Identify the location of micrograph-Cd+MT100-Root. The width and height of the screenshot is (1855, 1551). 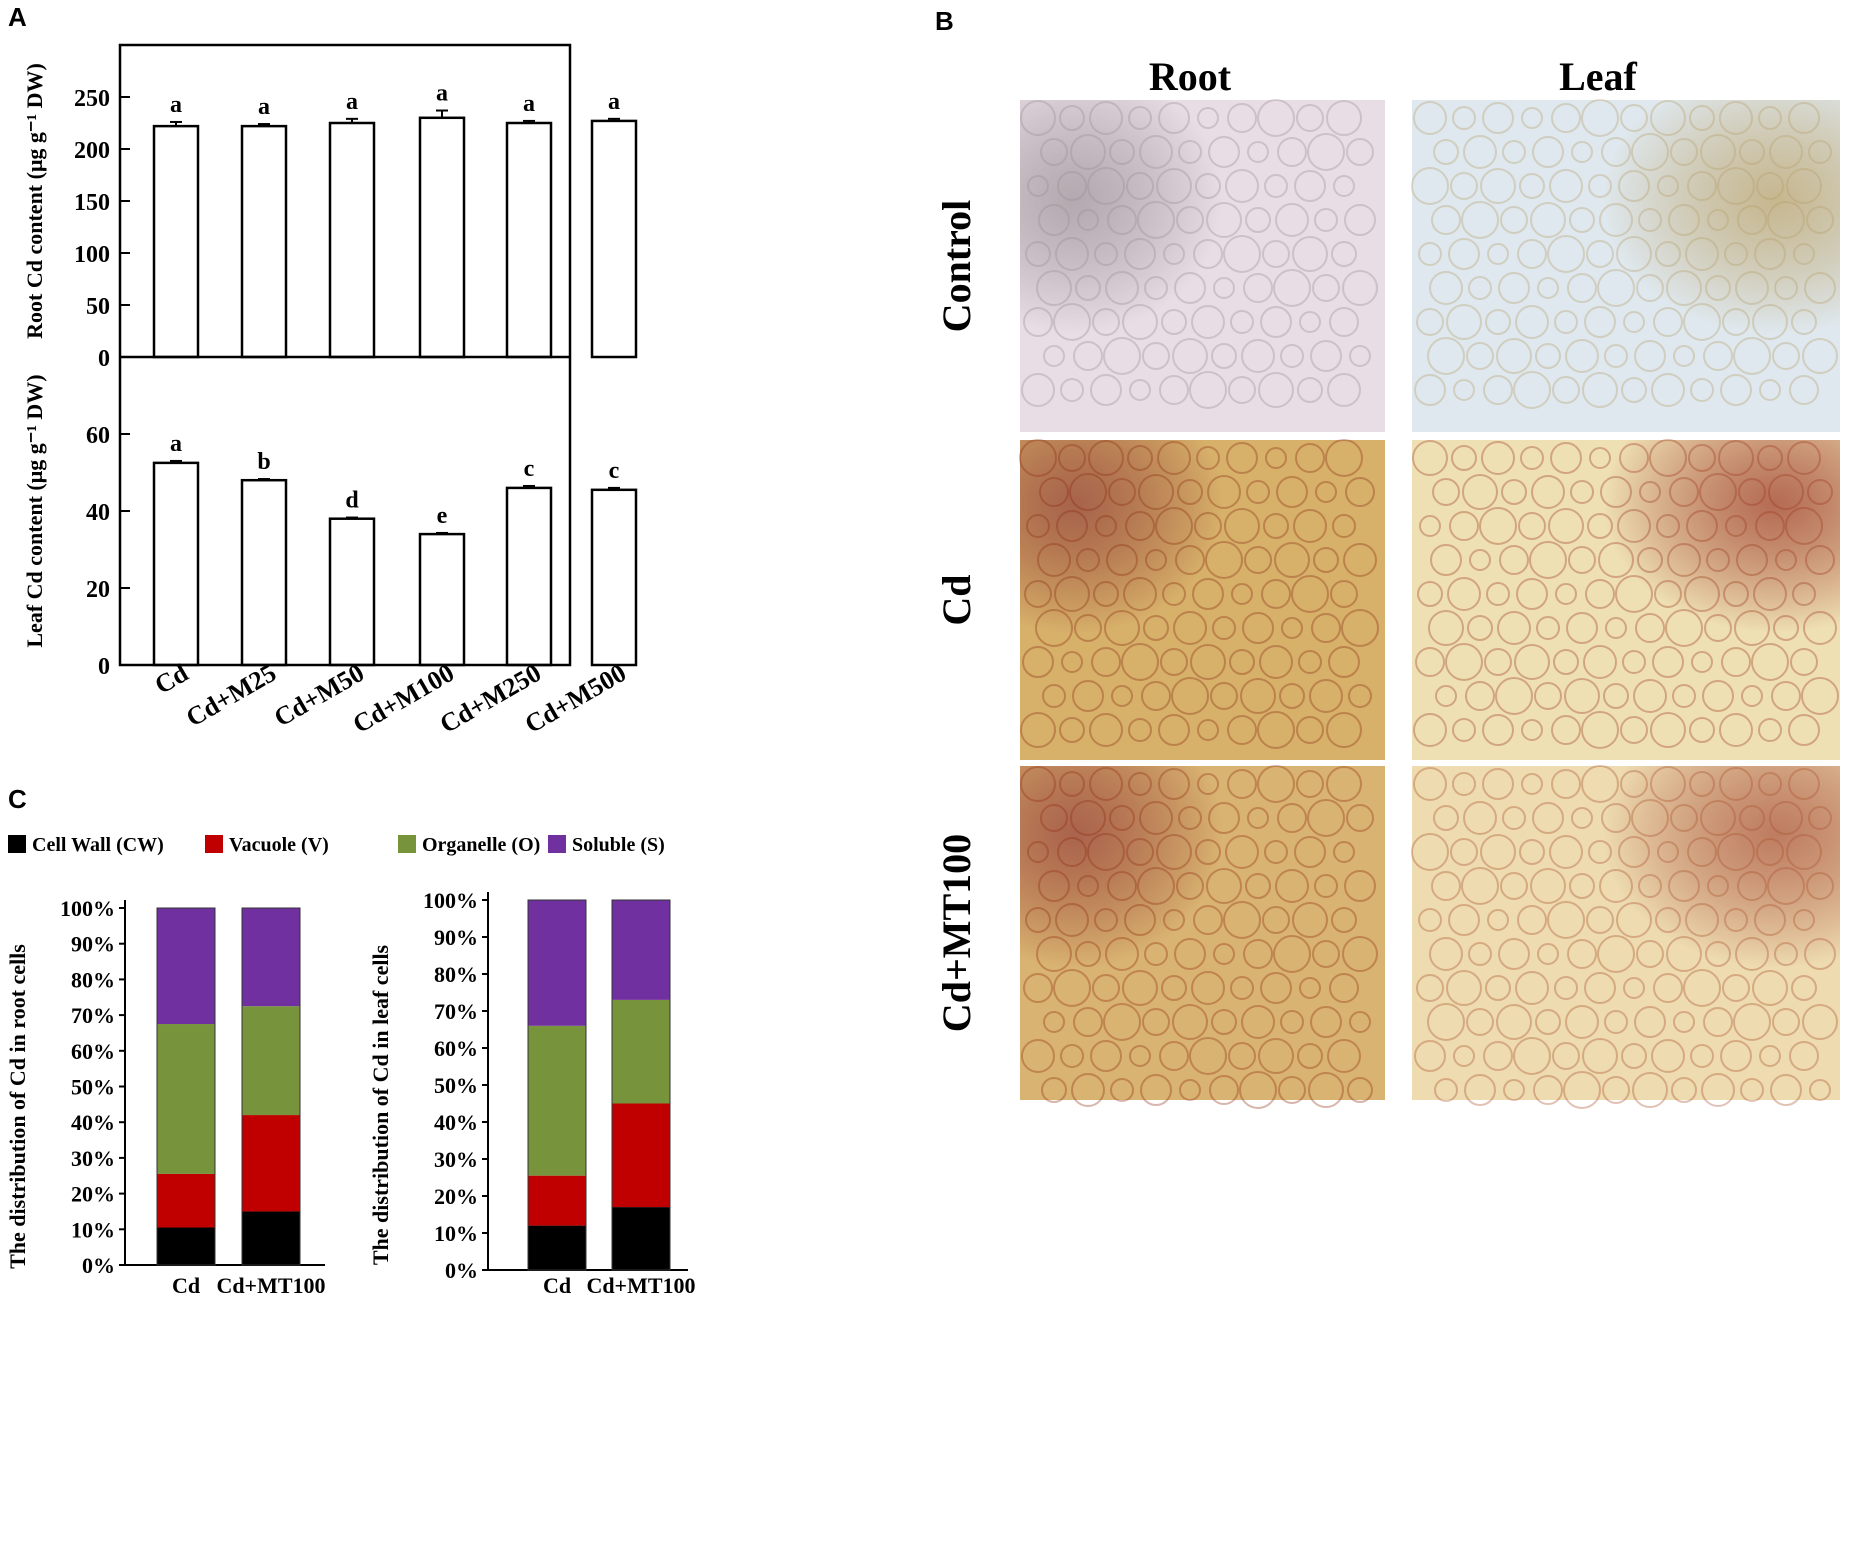
(1202, 937).